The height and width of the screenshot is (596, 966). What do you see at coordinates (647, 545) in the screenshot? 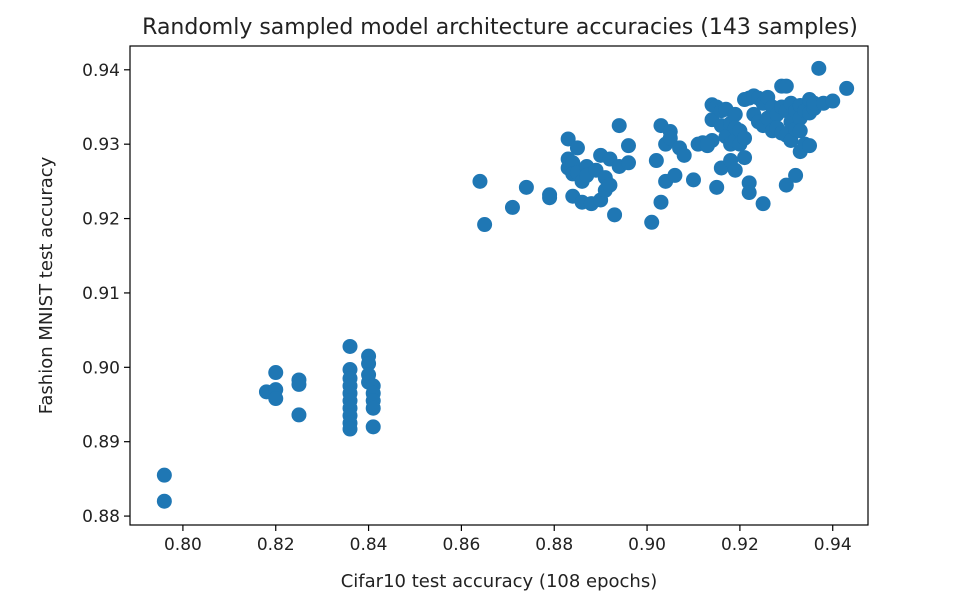
I see `x-tick-label: 0.90` at bounding box center [647, 545].